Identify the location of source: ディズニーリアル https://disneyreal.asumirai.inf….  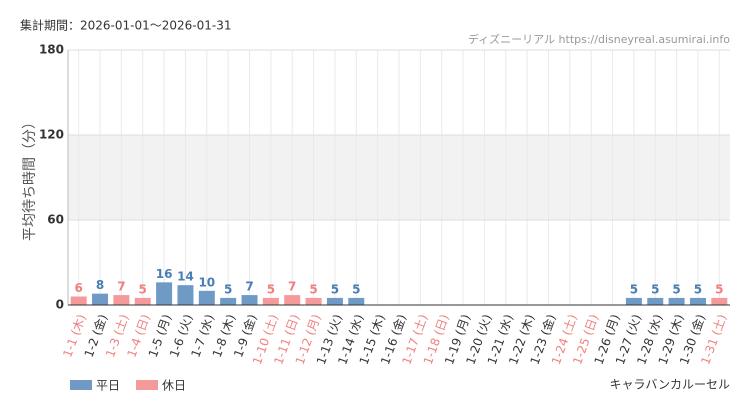
(599, 39).